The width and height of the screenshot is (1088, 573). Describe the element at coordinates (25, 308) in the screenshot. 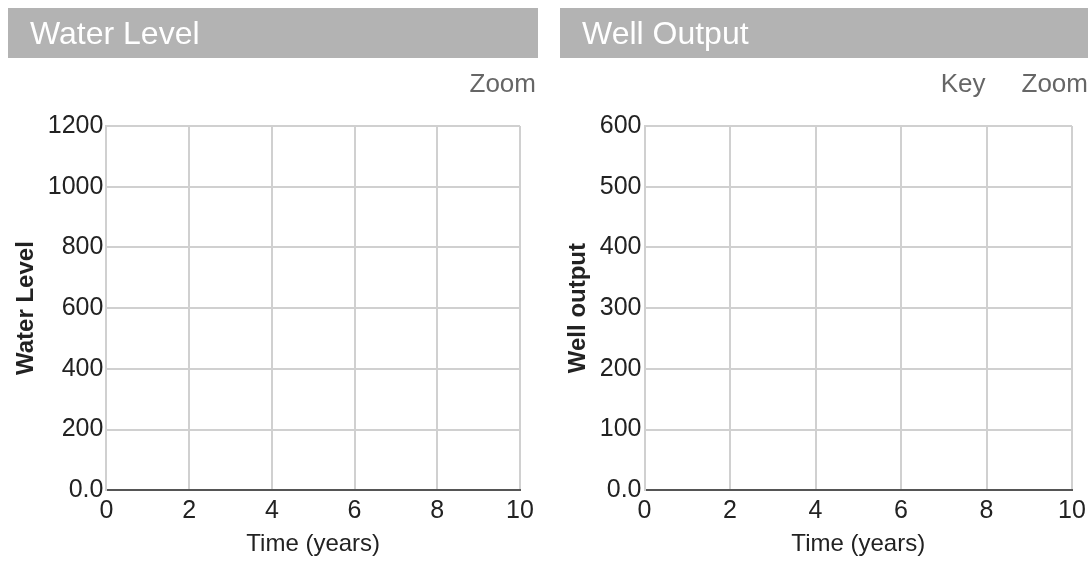

I see `y-axis-title: Water Level` at that location.